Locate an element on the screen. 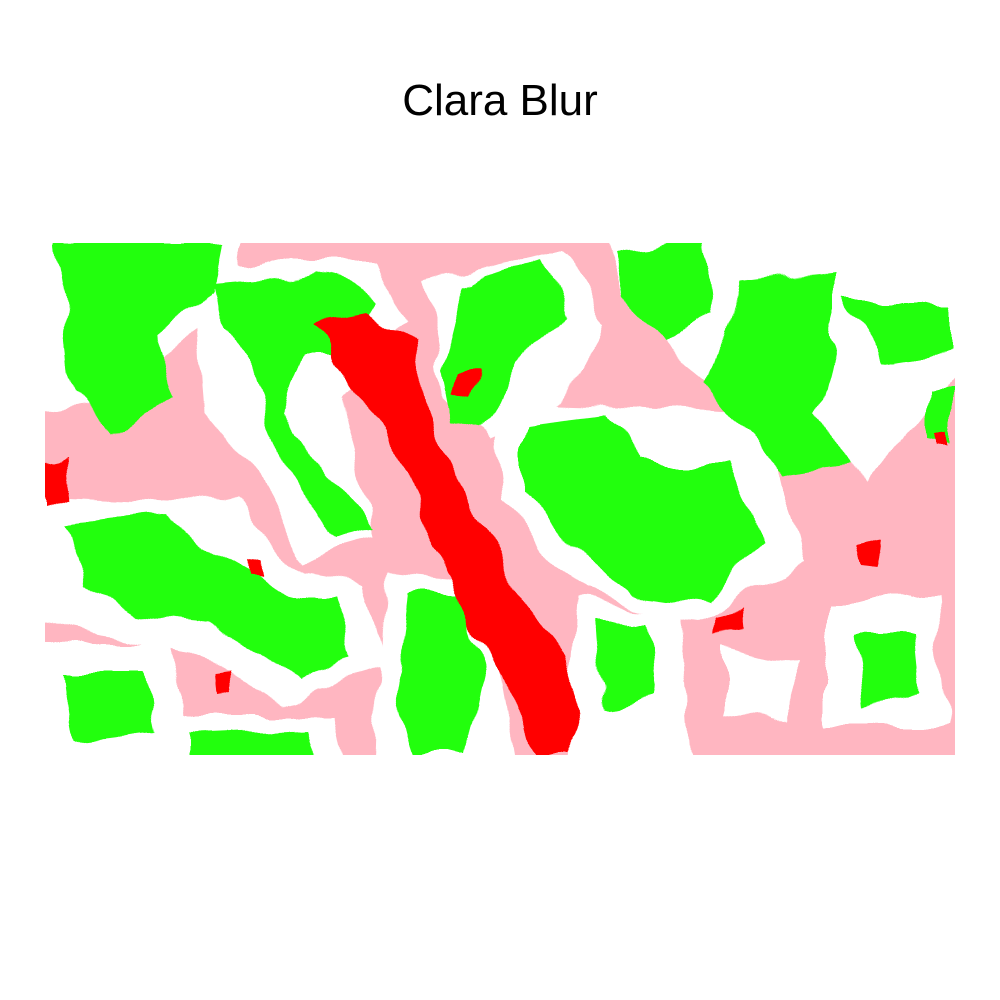  neutral-region is located at coordinates (765, 683).